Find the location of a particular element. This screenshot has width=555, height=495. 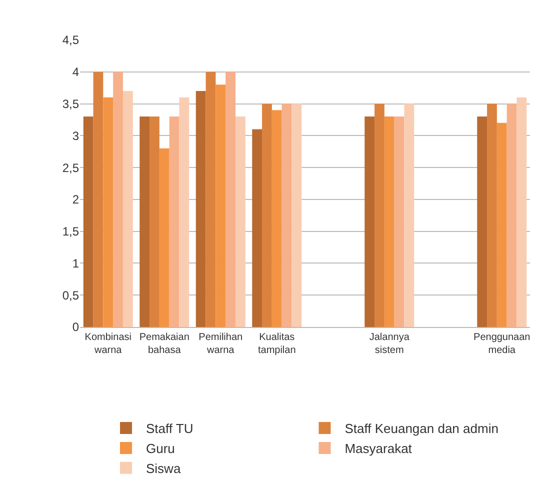

y-tick-label: 0,5 is located at coordinates (71, 295).